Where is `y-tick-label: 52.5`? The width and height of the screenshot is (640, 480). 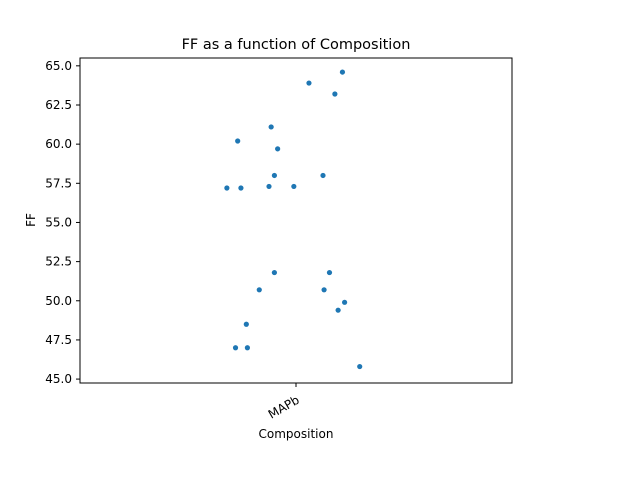
y-tick-label: 52.5 is located at coordinates (58, 262).